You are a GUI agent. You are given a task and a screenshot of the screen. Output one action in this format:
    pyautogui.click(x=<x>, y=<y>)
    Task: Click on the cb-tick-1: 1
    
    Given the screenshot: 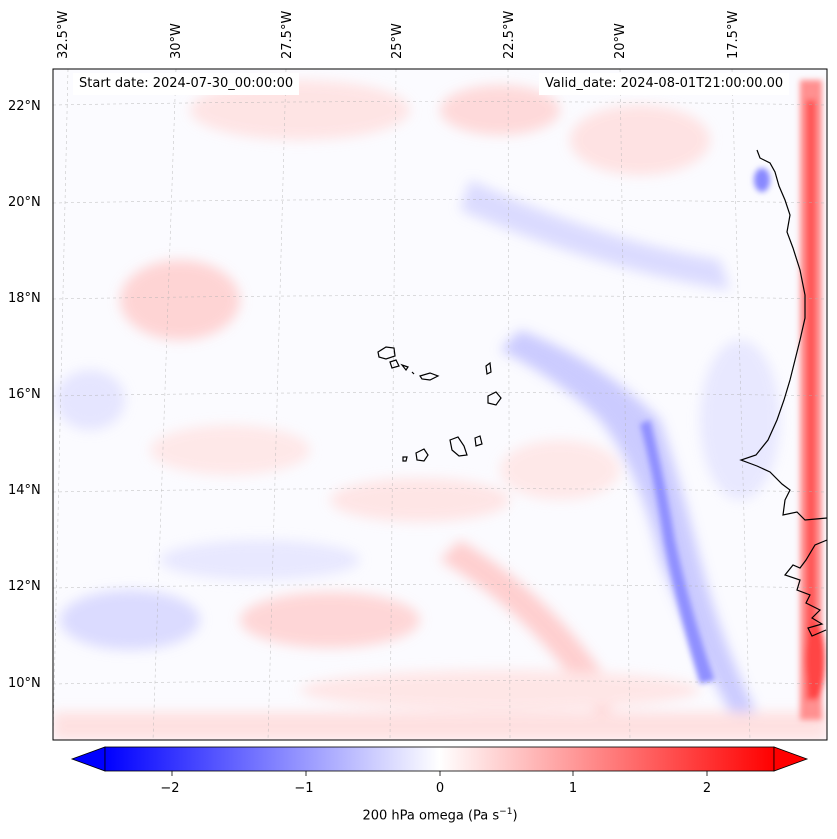 What is the action you would take?
    pyautogui.click(x=573, y=788)
    